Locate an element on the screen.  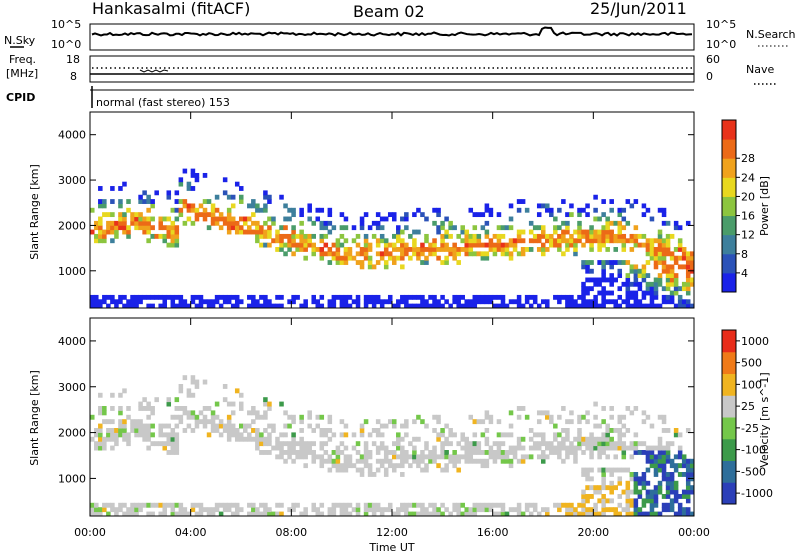
colorbar-swatch is located at coordinates (729, 428).